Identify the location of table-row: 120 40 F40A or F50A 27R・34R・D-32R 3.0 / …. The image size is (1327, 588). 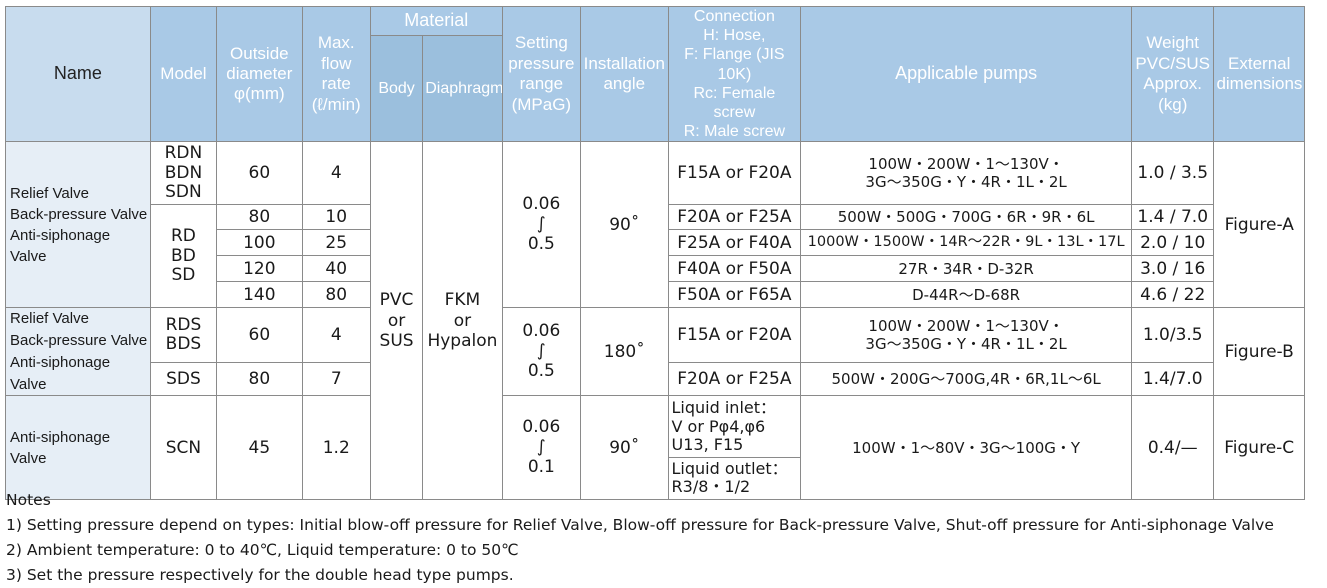
(655, 269).